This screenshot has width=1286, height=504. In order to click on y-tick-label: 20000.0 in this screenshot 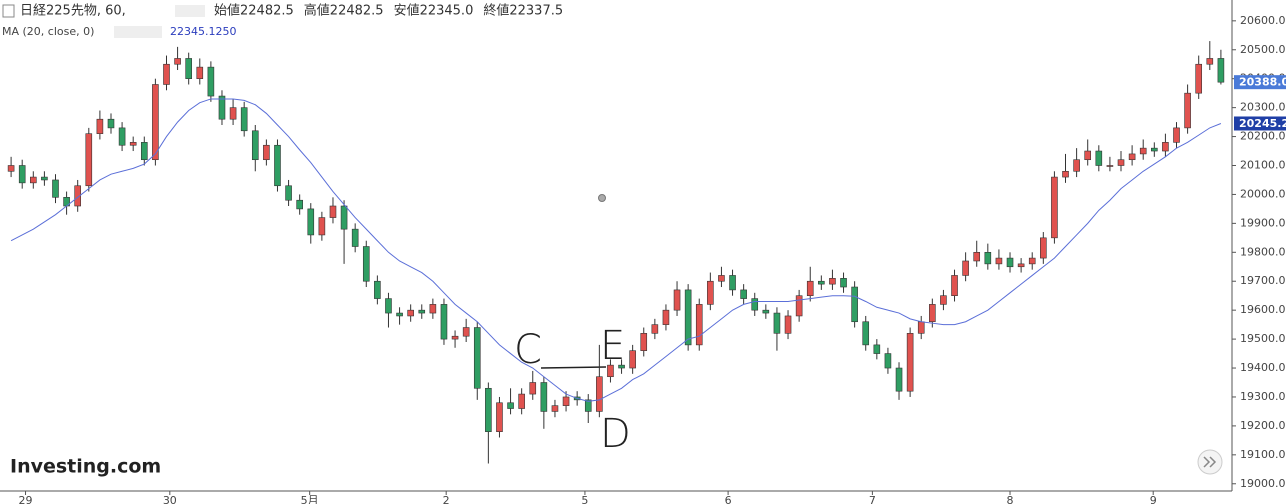, I will do `click(1263, 193)`.